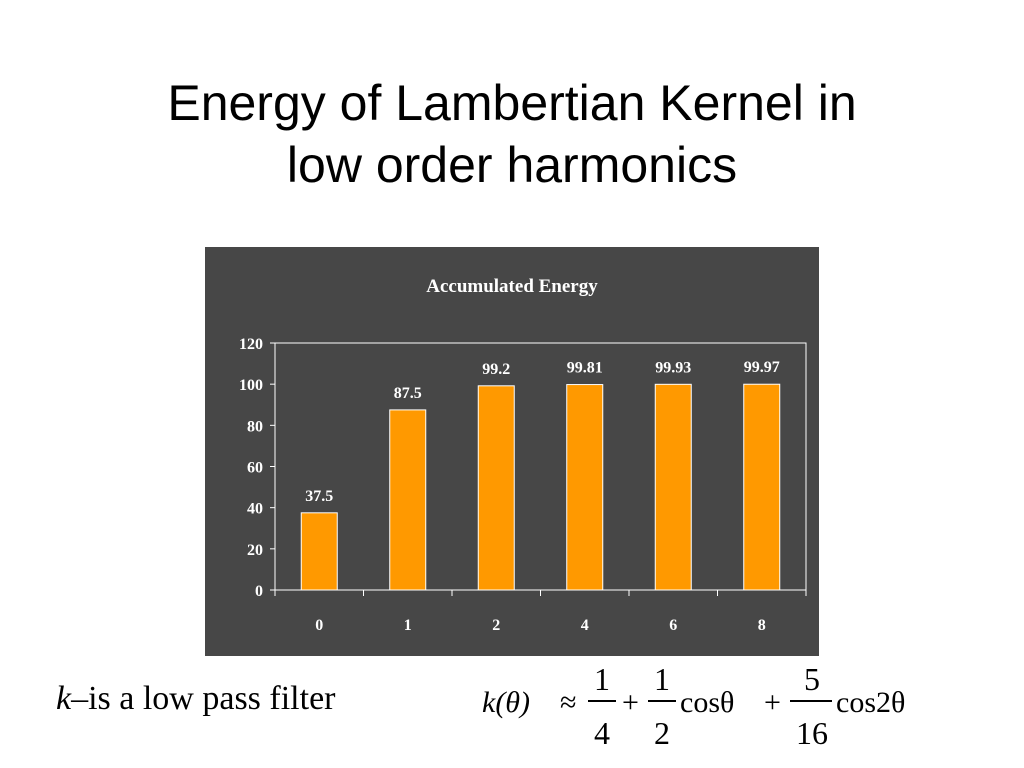  I want to click on x-tick-label: 8, so click(762, 625).